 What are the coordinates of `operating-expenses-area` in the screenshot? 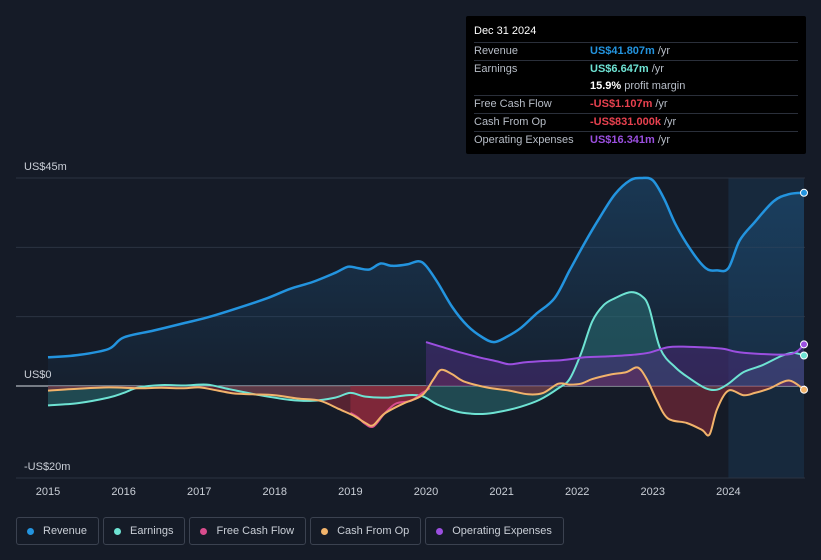 It's located at (615, 364).